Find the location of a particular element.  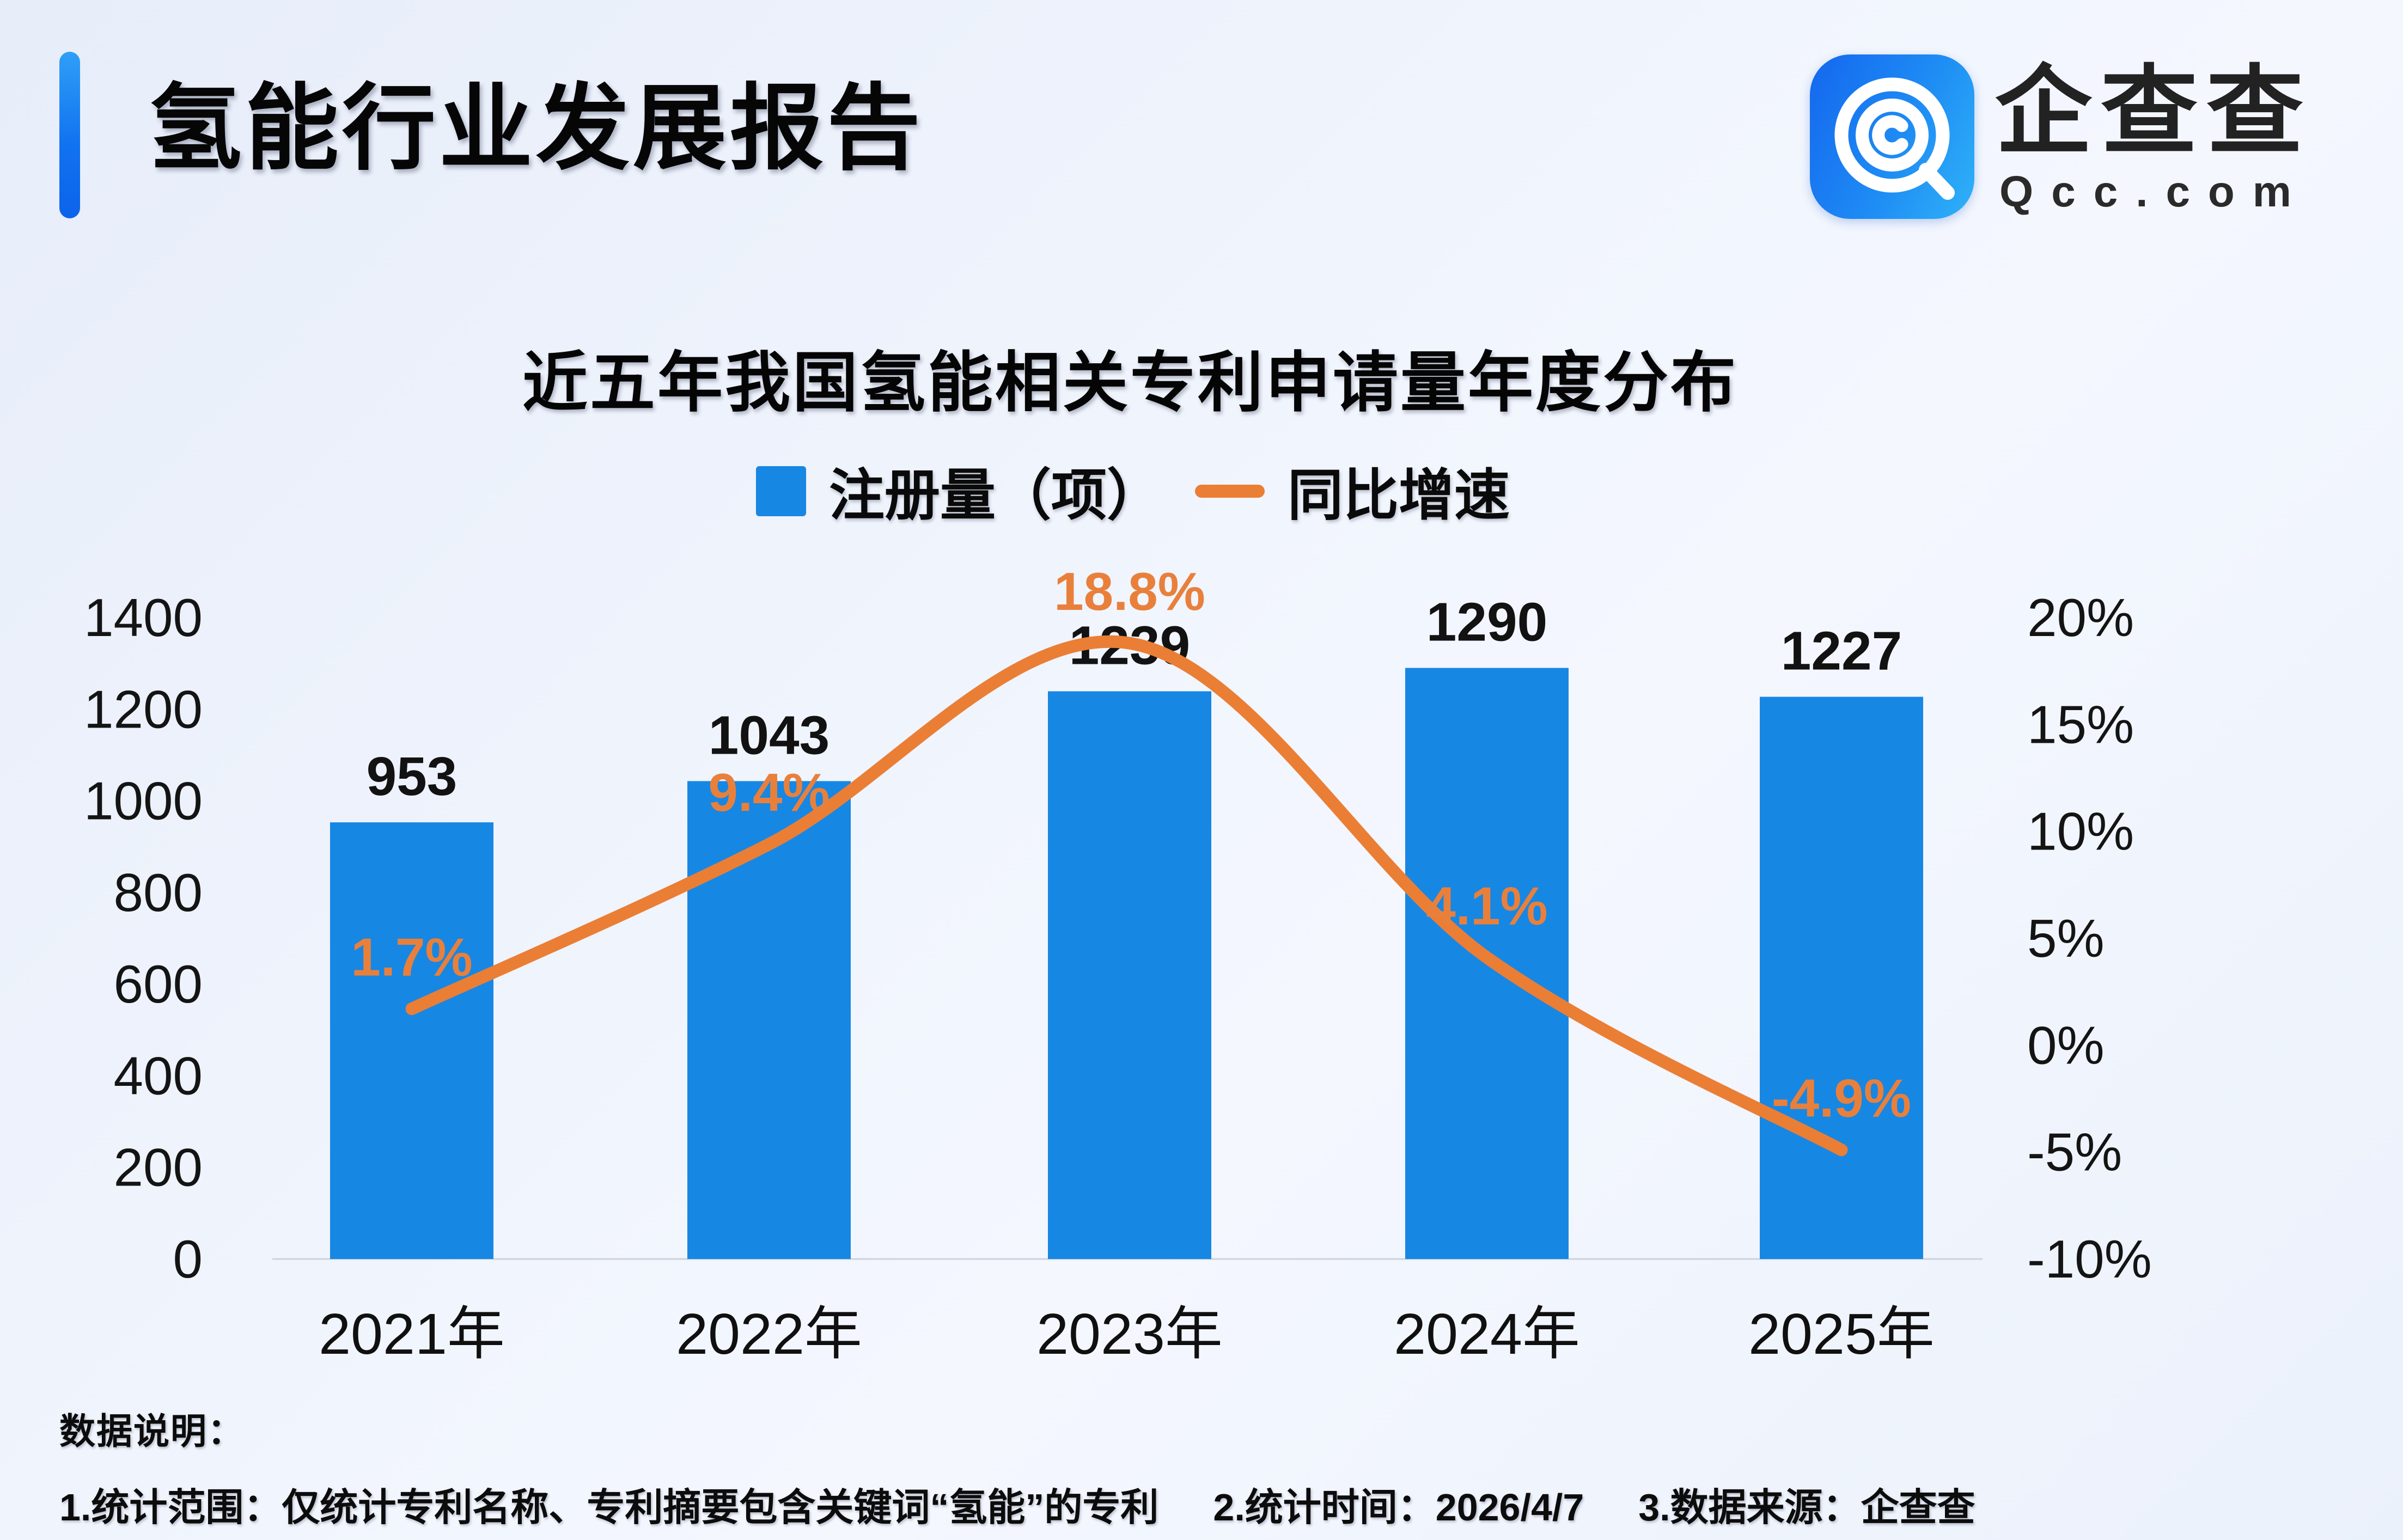

y-axis-tick-left: 800 is located at coordinates (158, 893).